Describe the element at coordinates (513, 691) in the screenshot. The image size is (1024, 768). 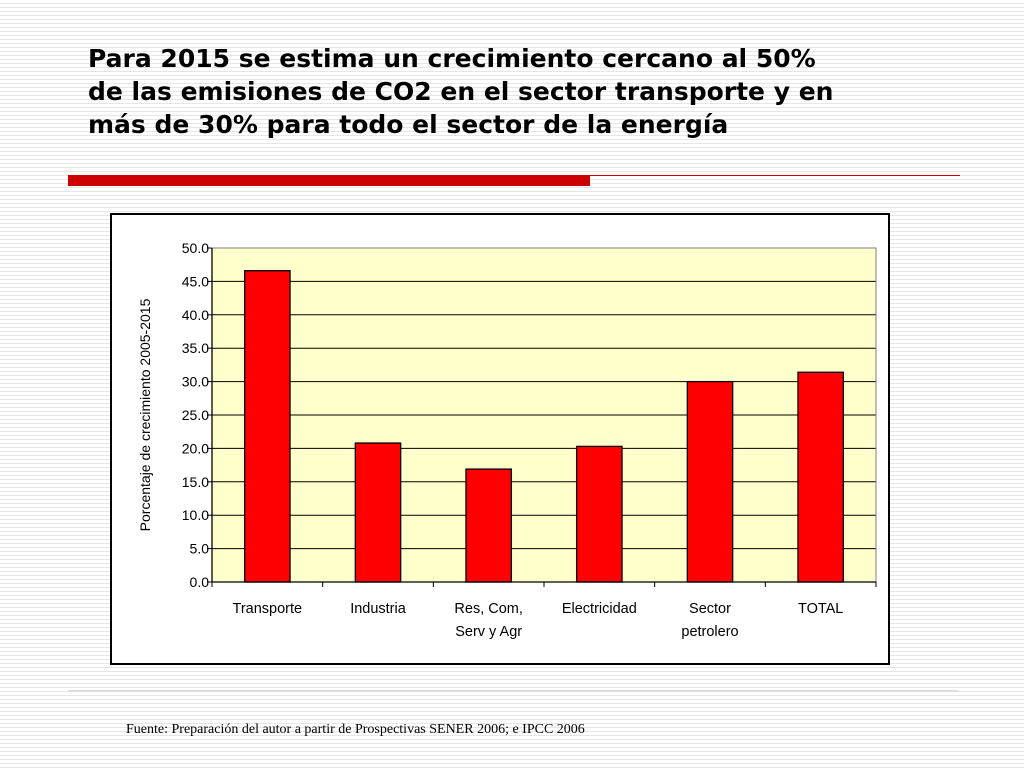
I see `footer-divider` at that location.